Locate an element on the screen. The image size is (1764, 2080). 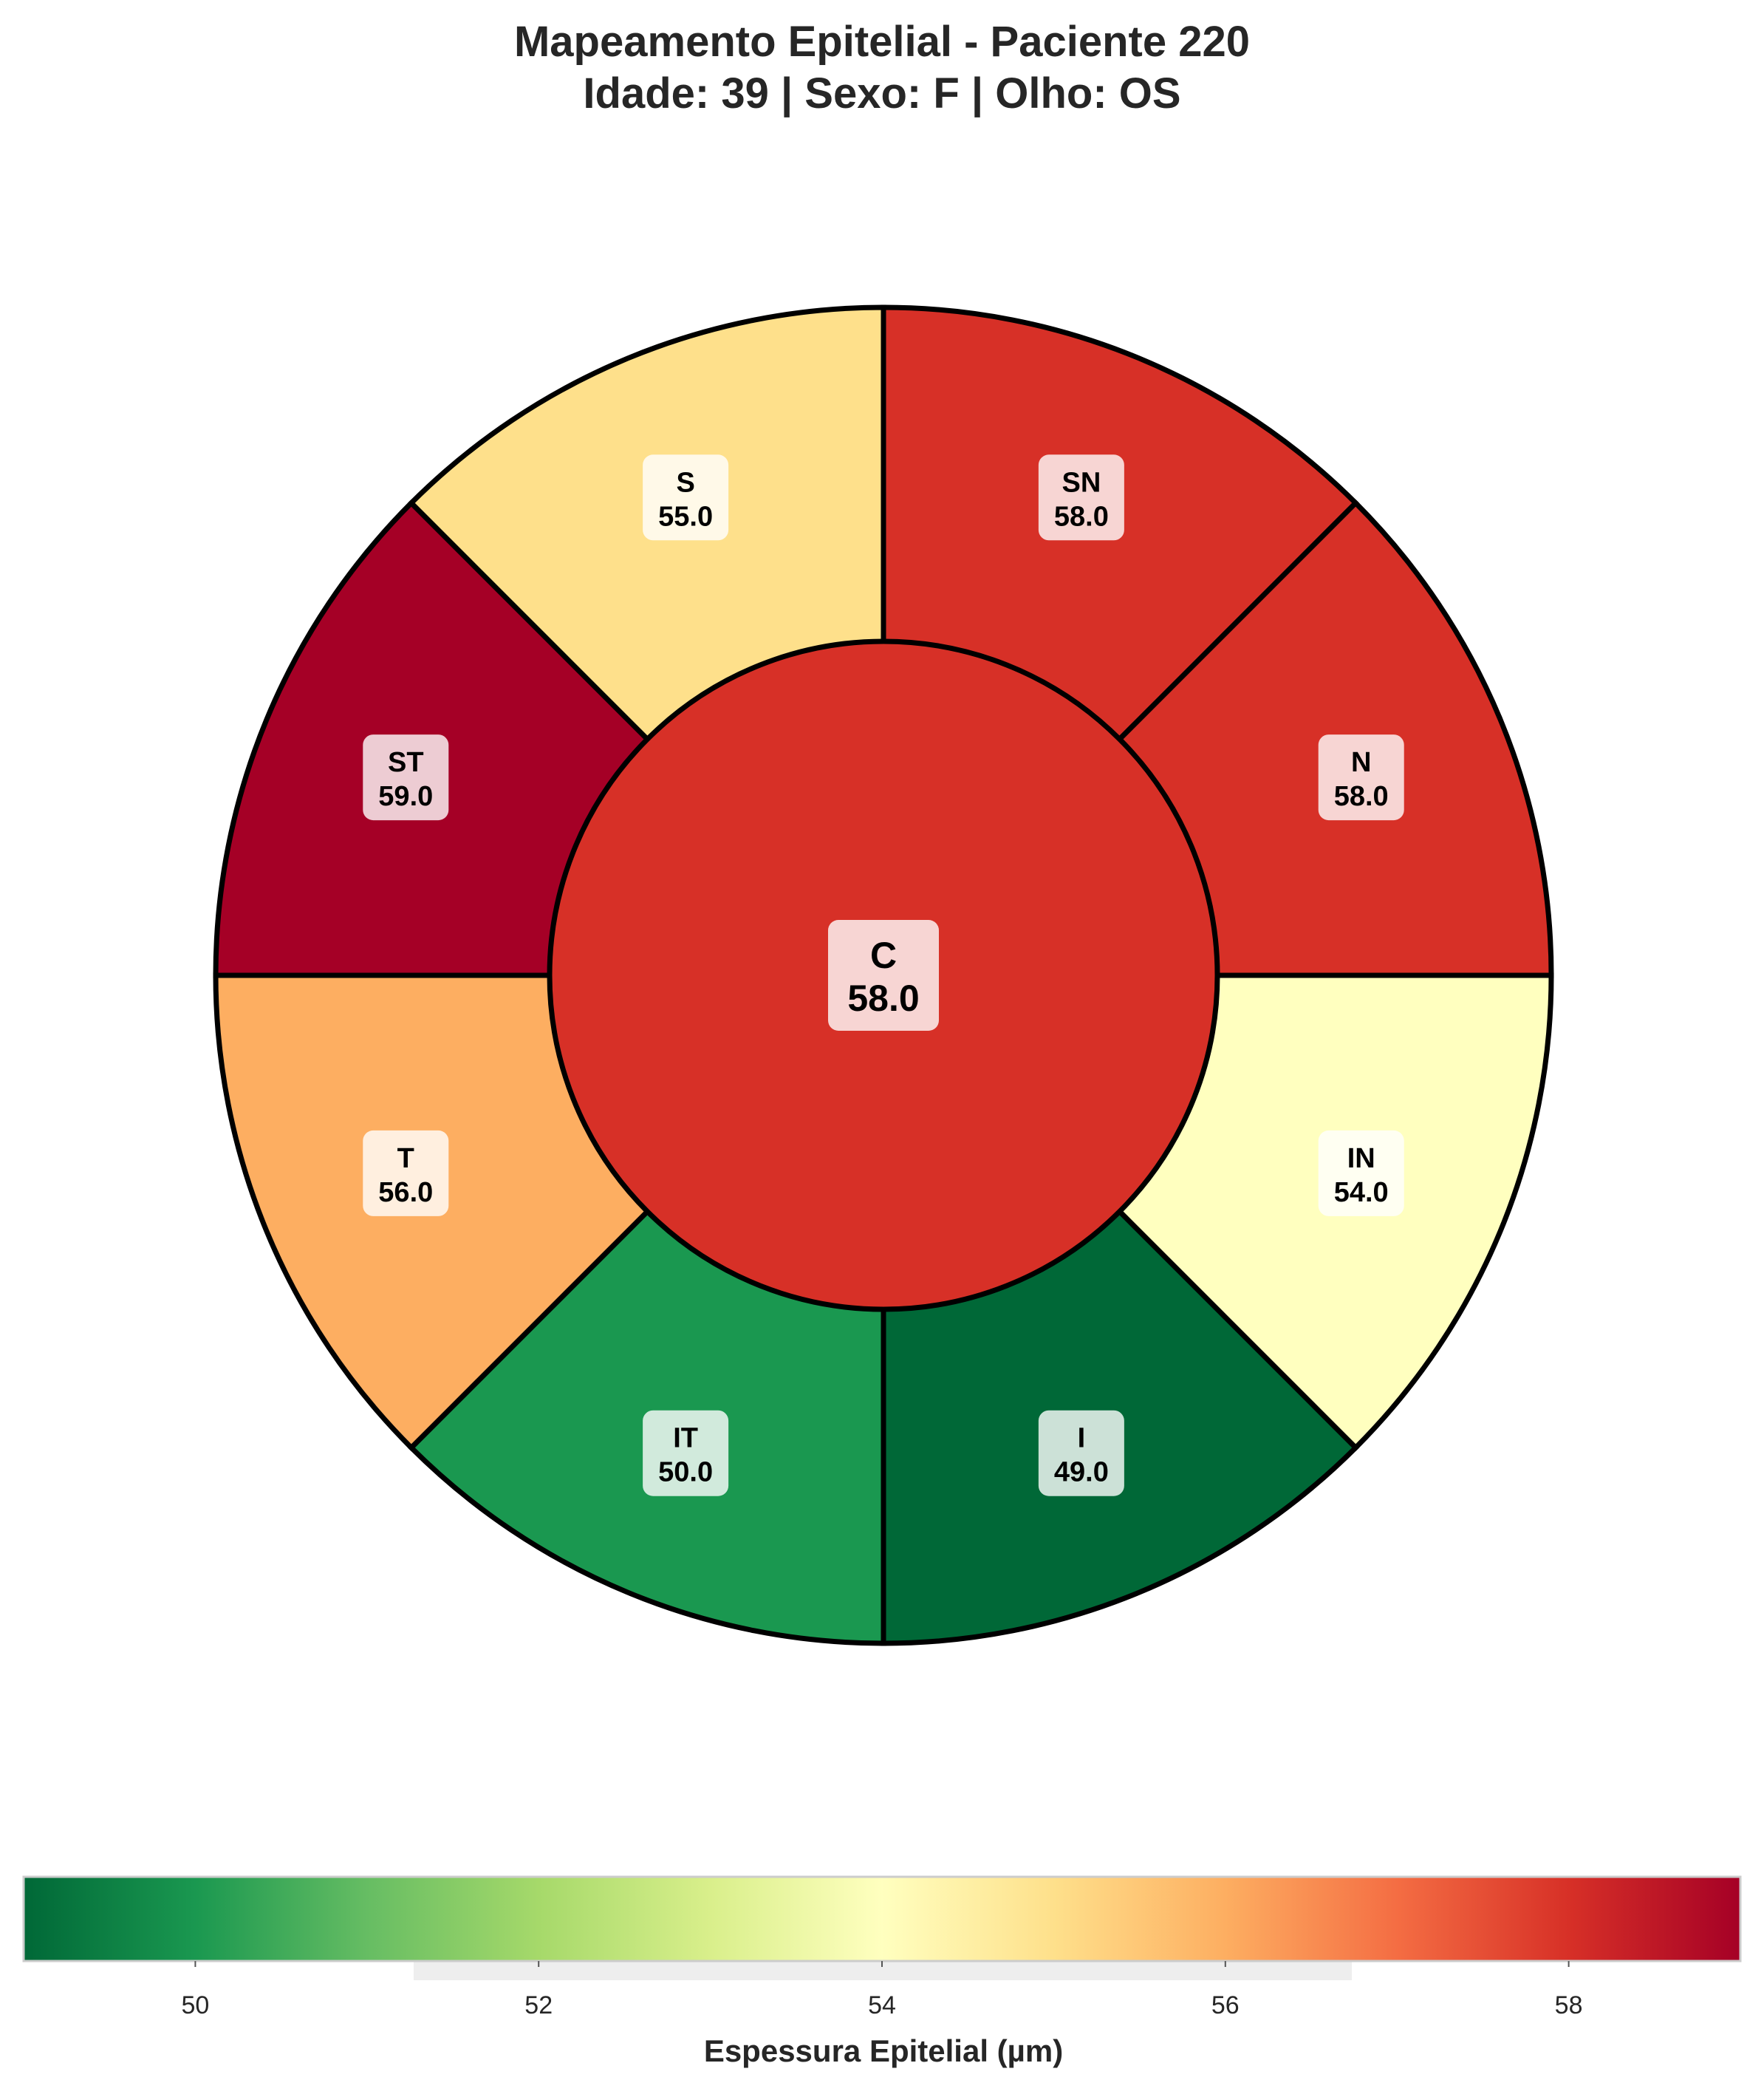
sector-label: S55.0 is located at coordinates (686, 497).